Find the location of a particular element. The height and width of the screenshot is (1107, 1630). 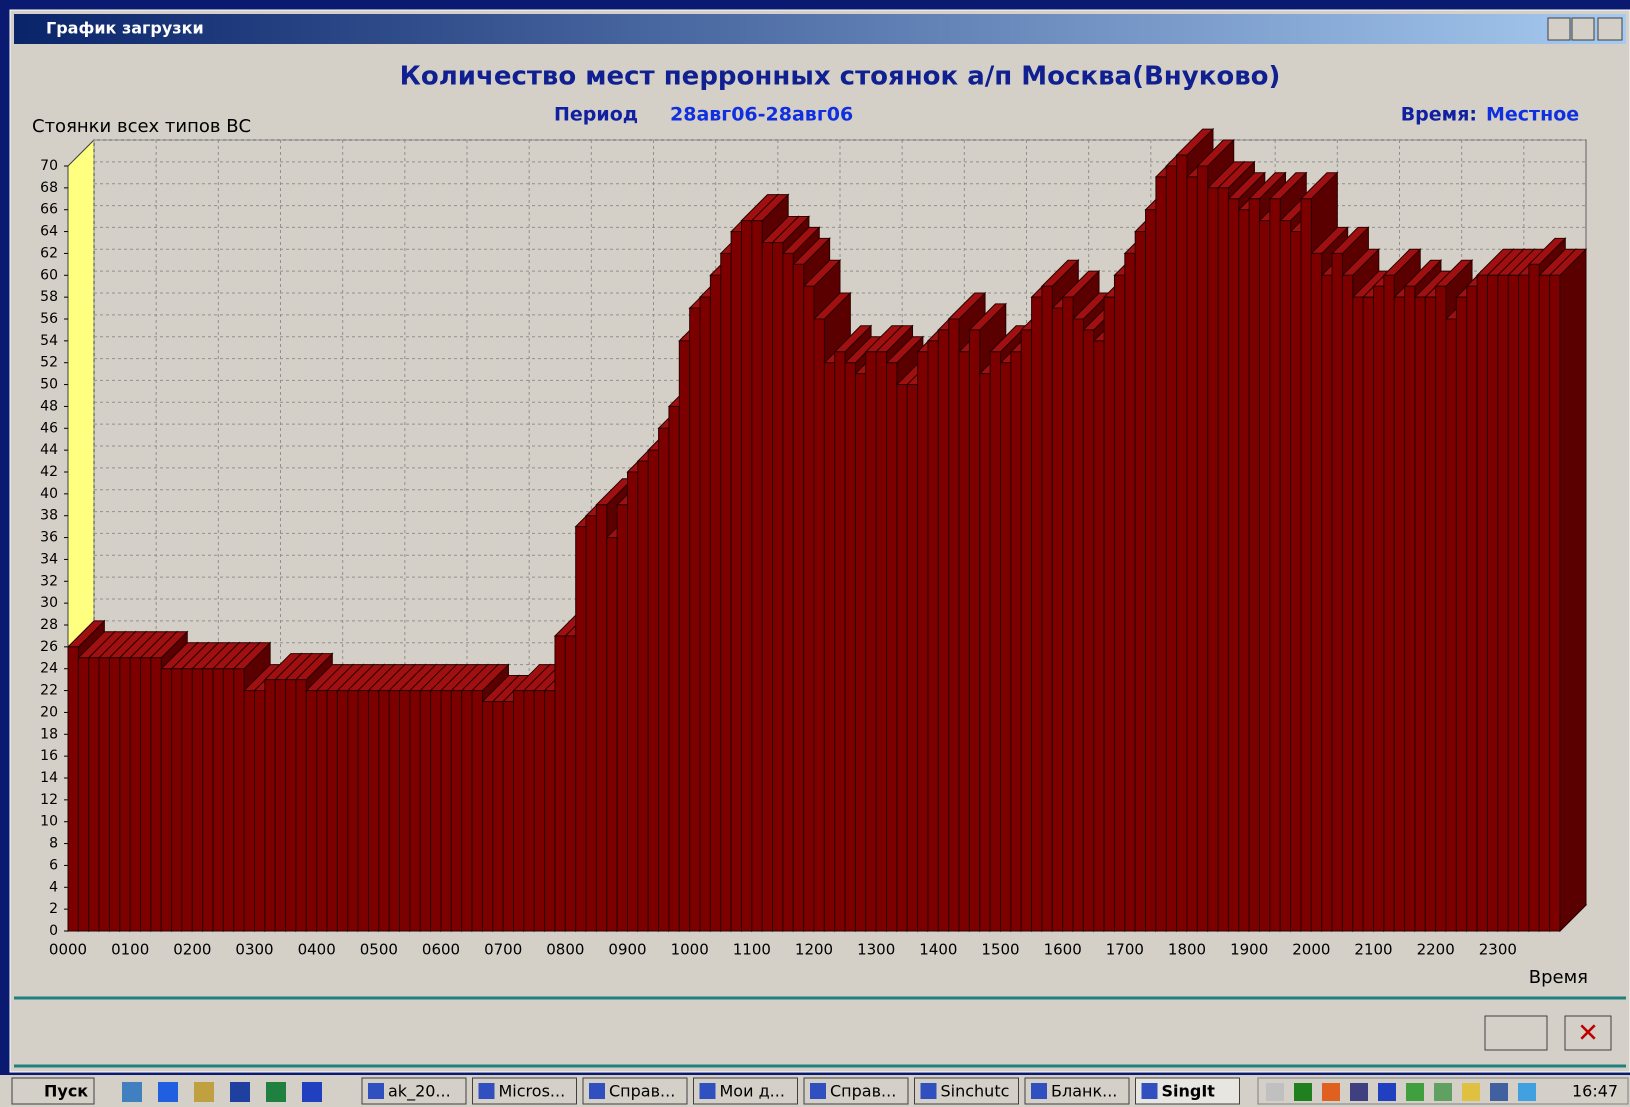

close-icon: ✕ is located at coordinates (1588, 1034).